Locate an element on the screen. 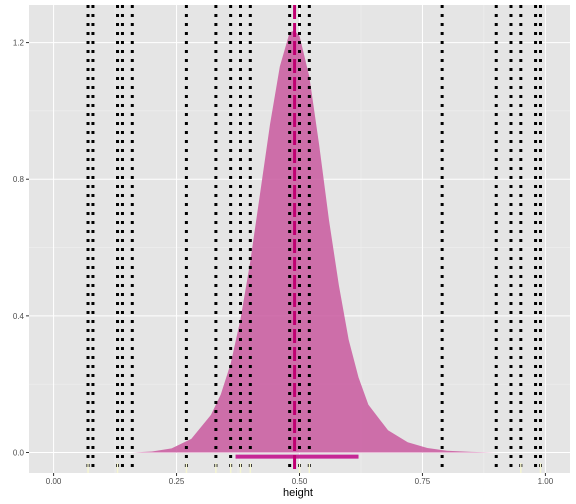 This screenshot has height=504, width=576. y-tick-label: 0.4 is located at coordinates (19, 316).